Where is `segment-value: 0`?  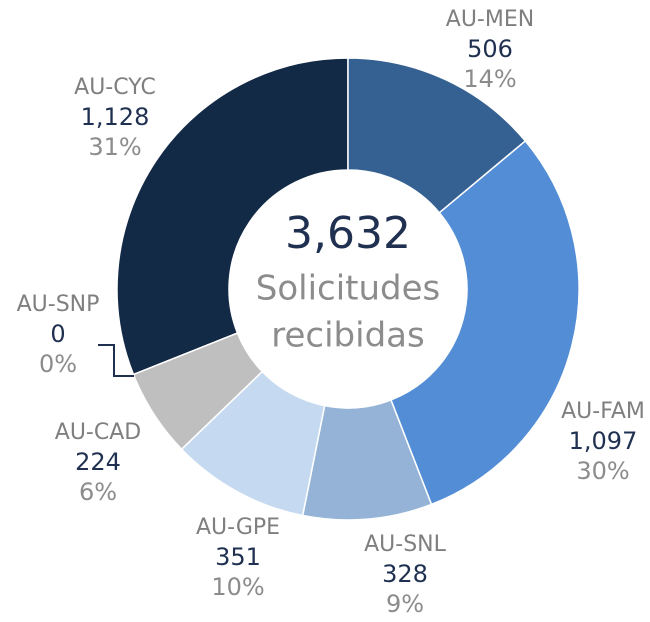
segment-value: 0 is located at coordinates (57, 334).